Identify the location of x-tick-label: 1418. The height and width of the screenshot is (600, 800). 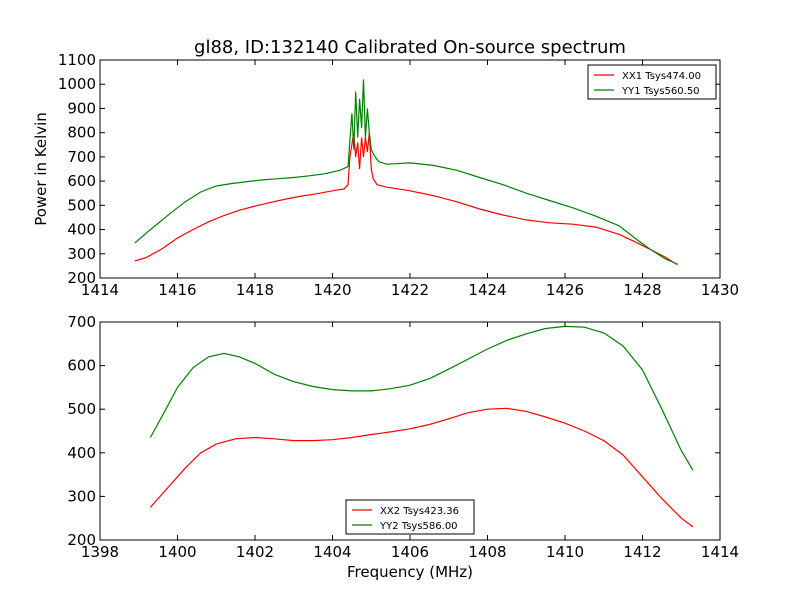
(255, 290).